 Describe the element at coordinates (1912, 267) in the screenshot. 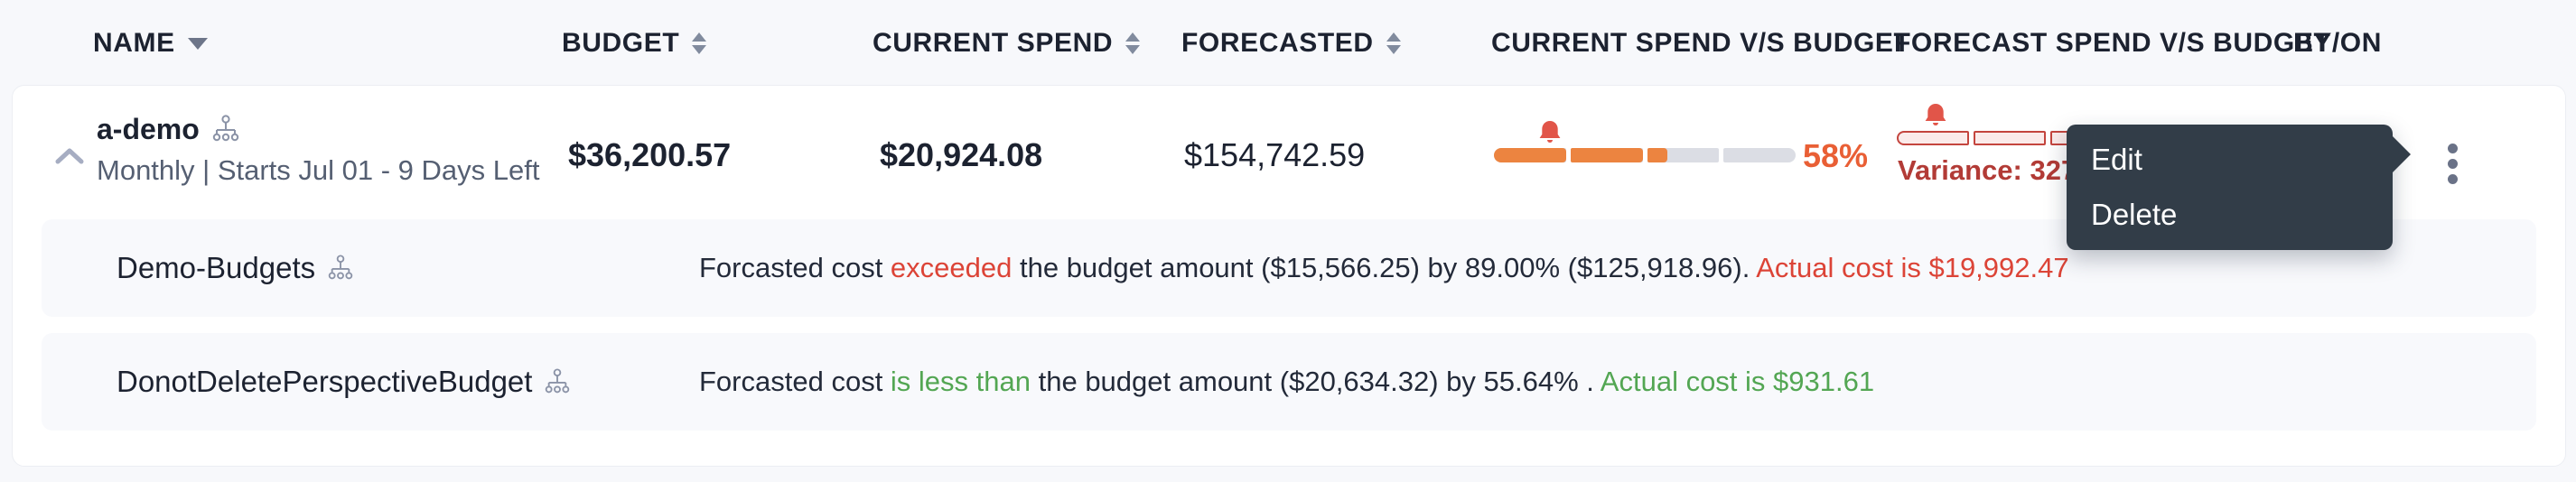

I see `message-actual-cost: Actual cost is $19,992.47` at that location.